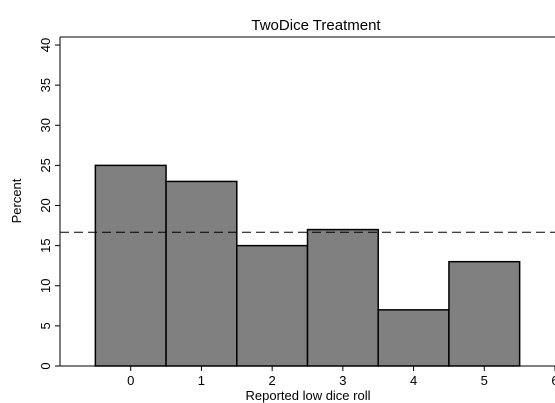  Describe the element at coordinates (272, 380) in the screenshot. I see `x-tick-label: 2` at that location.